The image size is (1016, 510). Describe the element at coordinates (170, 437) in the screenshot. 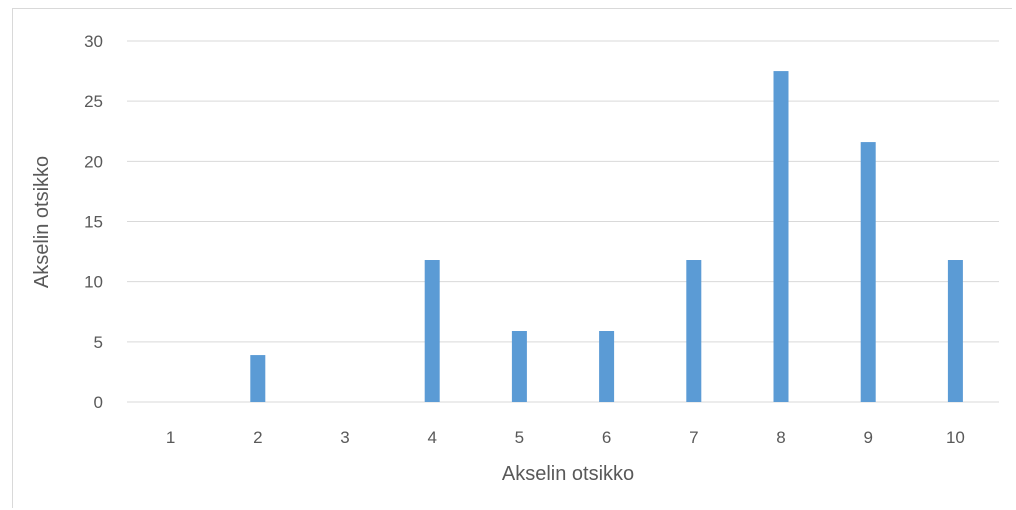

I see `x-tick-label: 1` at that location.